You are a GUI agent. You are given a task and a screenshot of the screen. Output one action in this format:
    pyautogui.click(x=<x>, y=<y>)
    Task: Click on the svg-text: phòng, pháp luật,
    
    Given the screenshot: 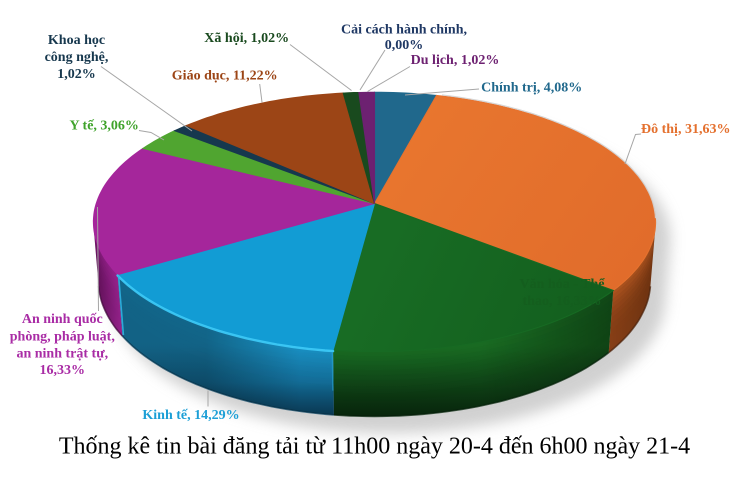 What is the action you would take?
    pyautogui.click(x=62, y=336)
    